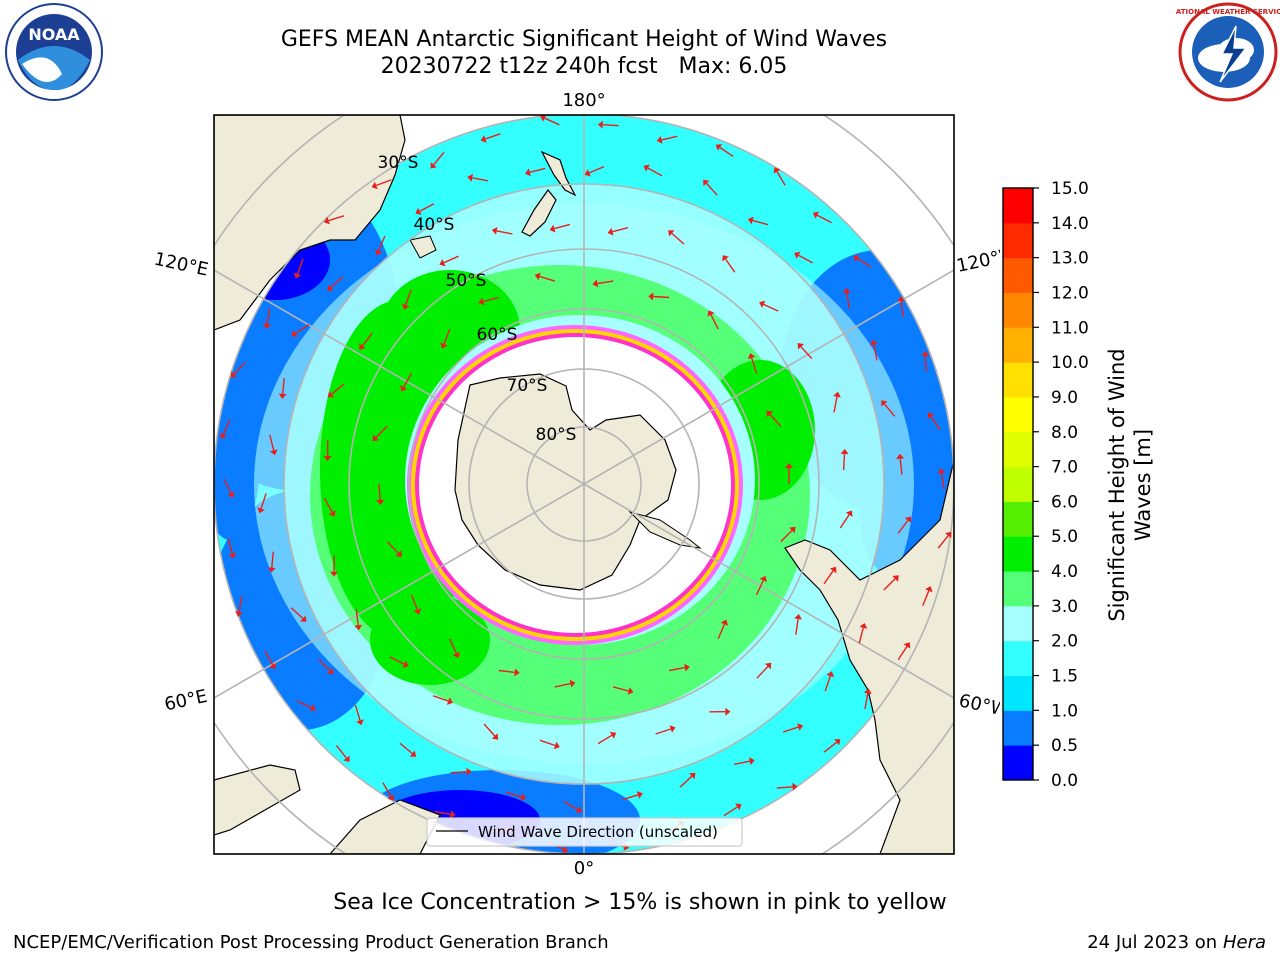  Describe the element at coordinates (1064, 607) in the screenshot. I see `colorbar-tick-label: 3.0` at that location.